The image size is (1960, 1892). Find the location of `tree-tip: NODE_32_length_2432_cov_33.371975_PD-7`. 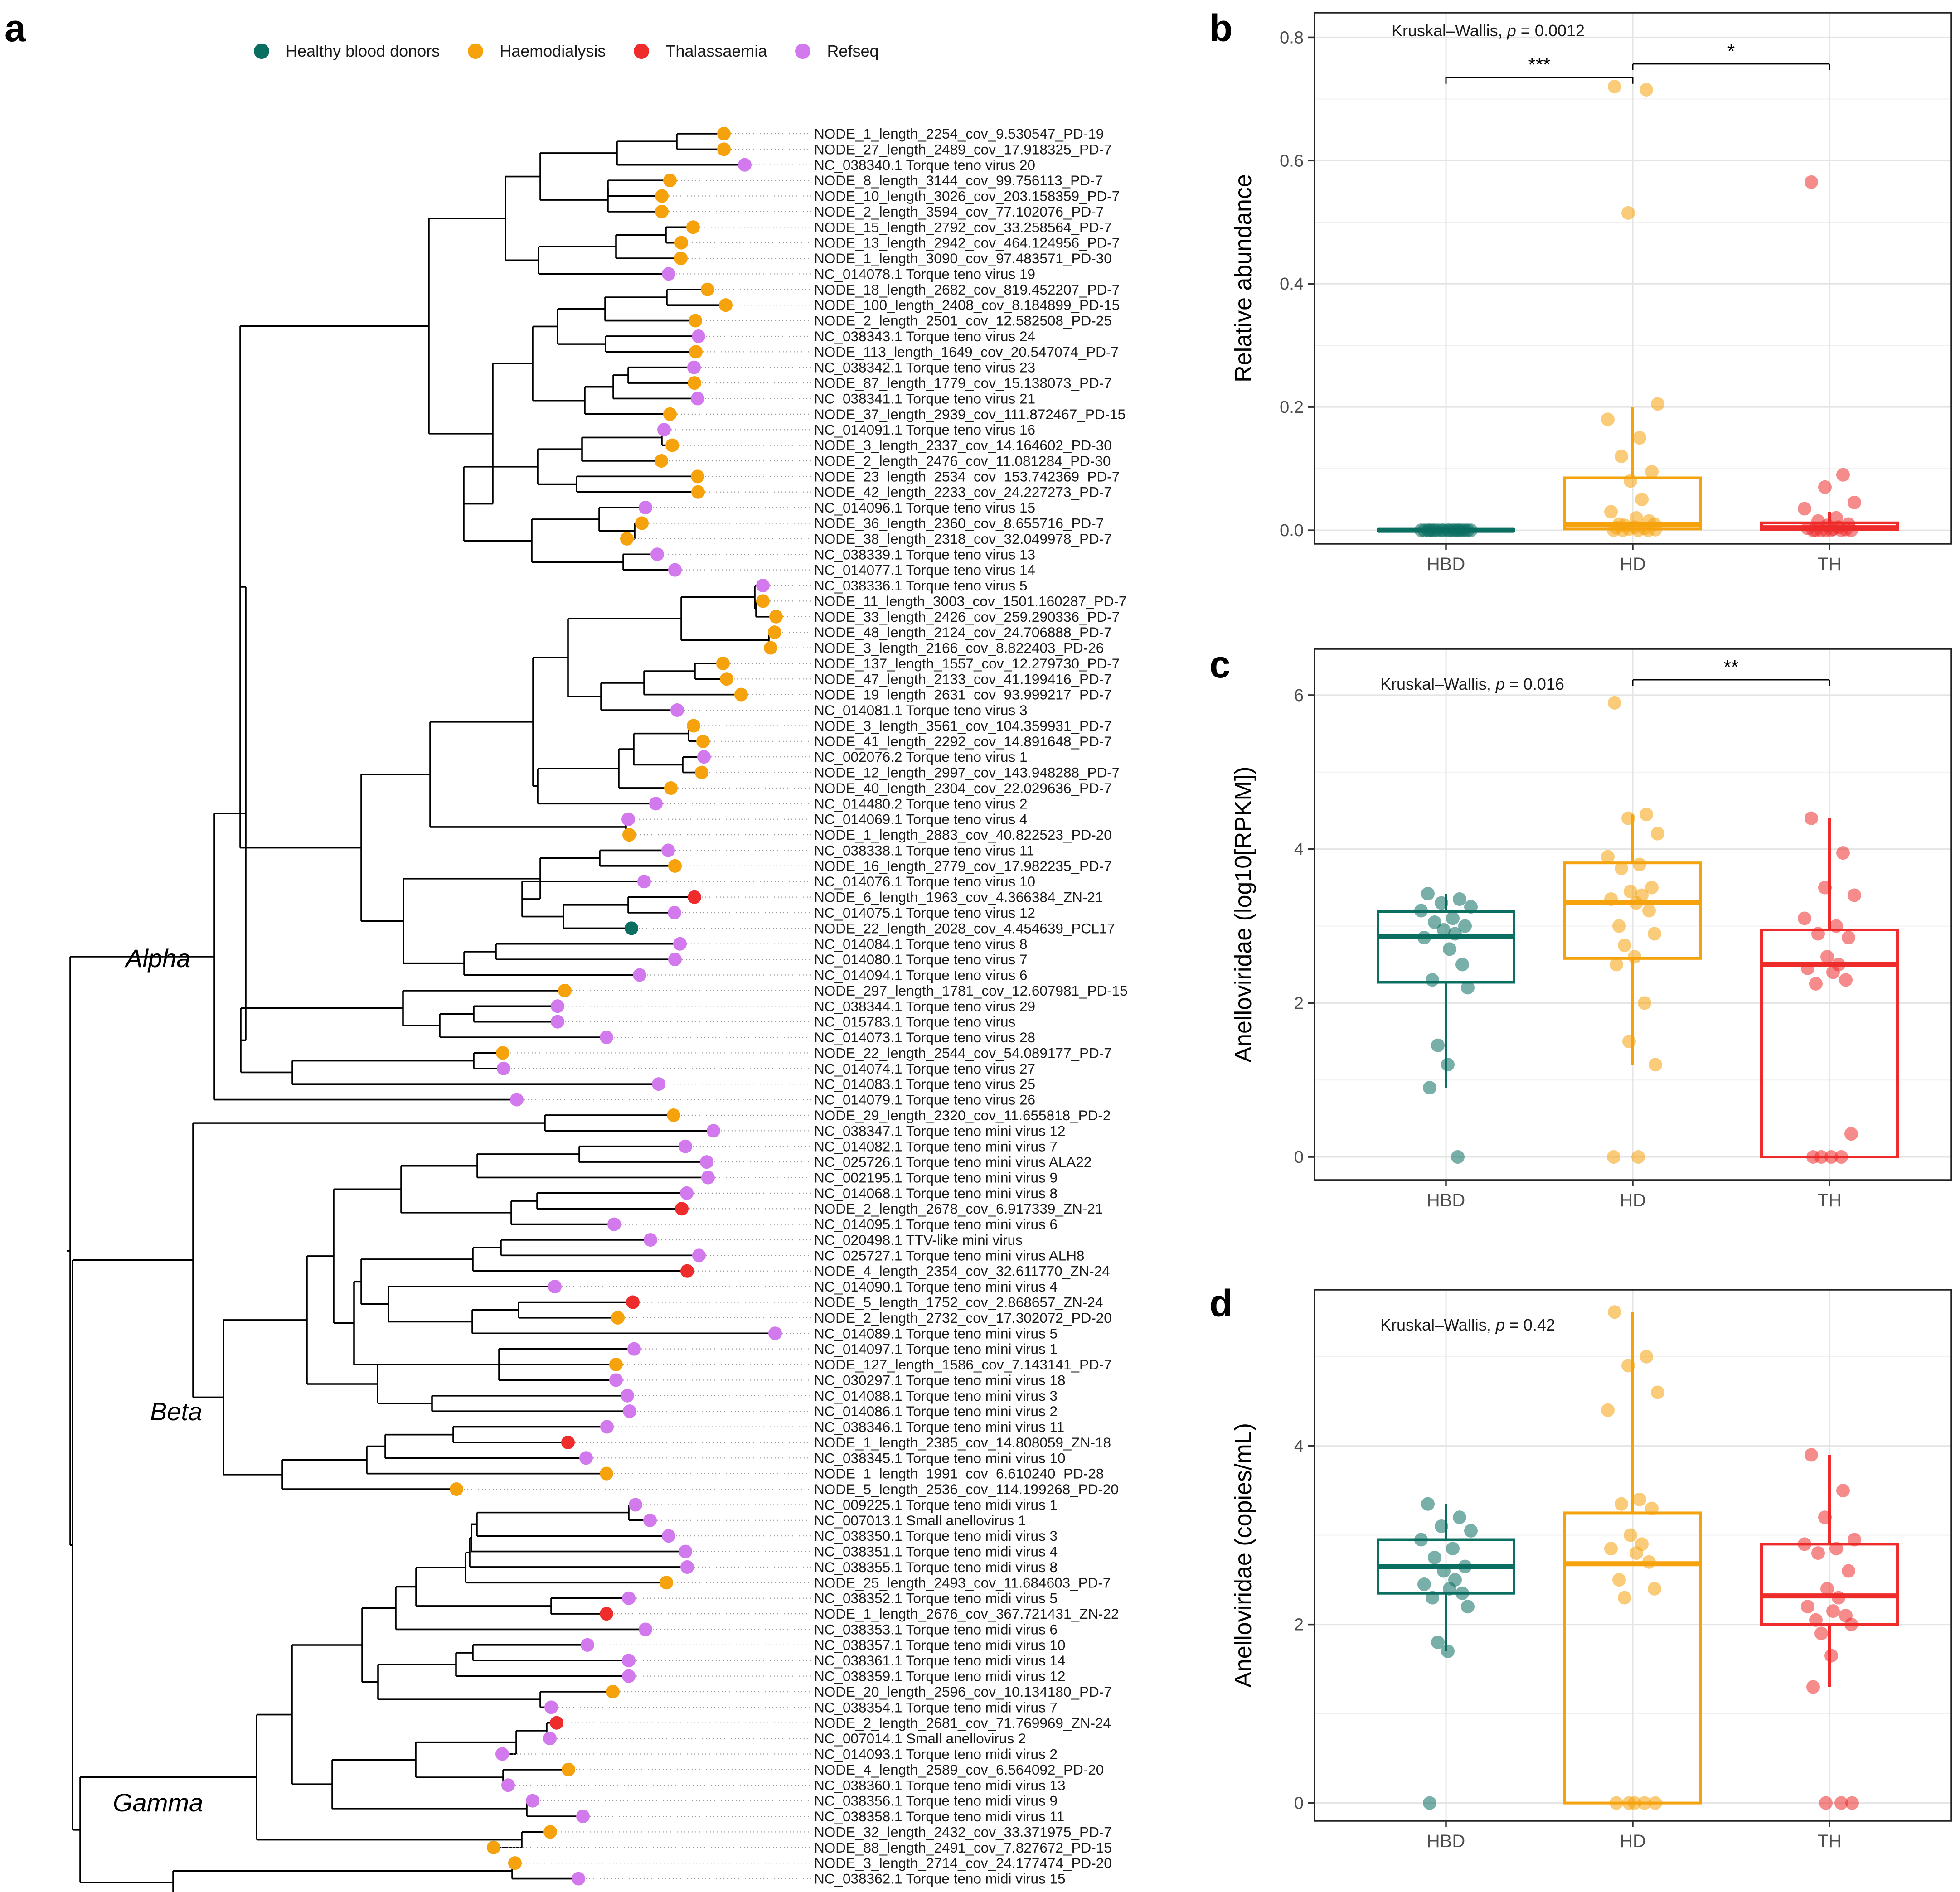

tree-tip: NODE_32_length_2432_cov_33.371975_PD-7 is located at coordinates (827, 1832).